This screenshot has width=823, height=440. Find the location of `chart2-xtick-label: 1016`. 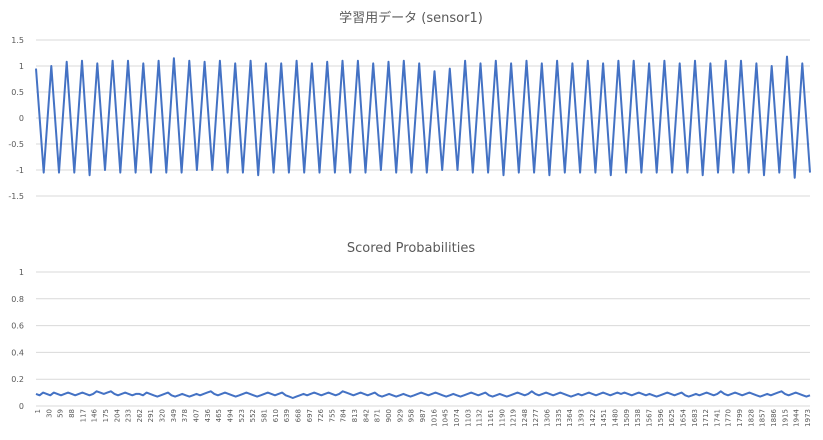

chart2-xtick-label: 1016 is located at coordinates (434, 417).